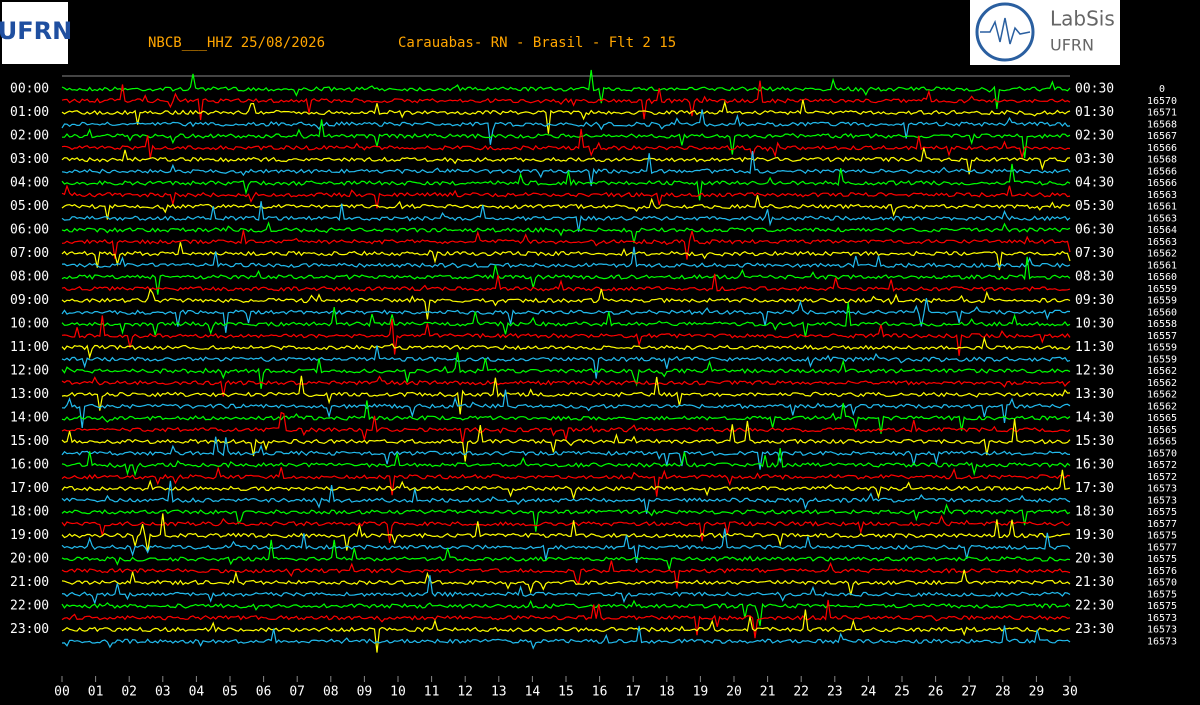 This screenshot has width=1200, height=705. What do you see at coordinates (1094, 582) in the screenshot?
I see `hour-label-right: 21:30` at bounding box center [1094, 582].